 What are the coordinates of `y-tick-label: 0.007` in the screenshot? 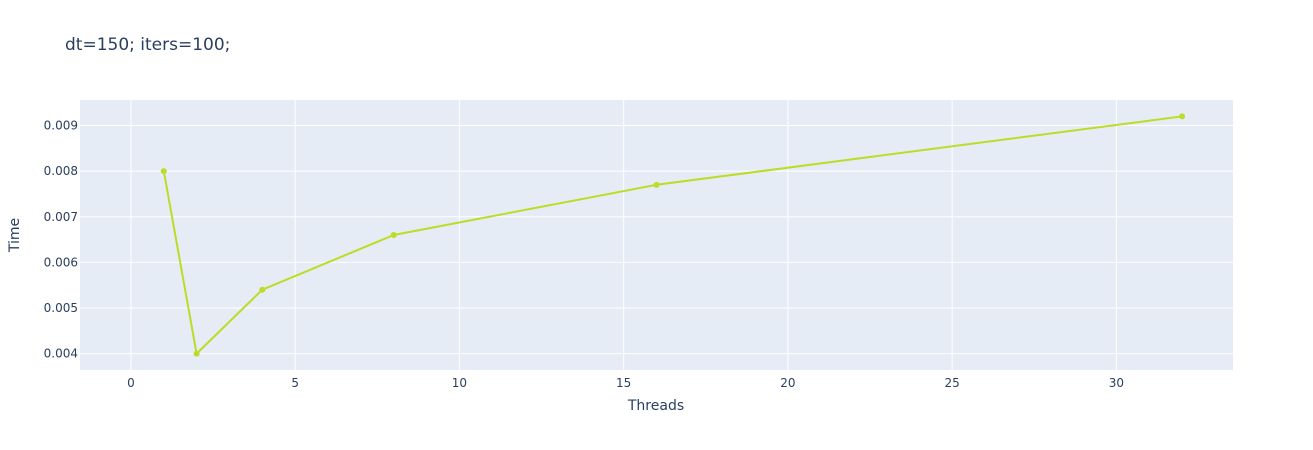 It's located at (61, 217).